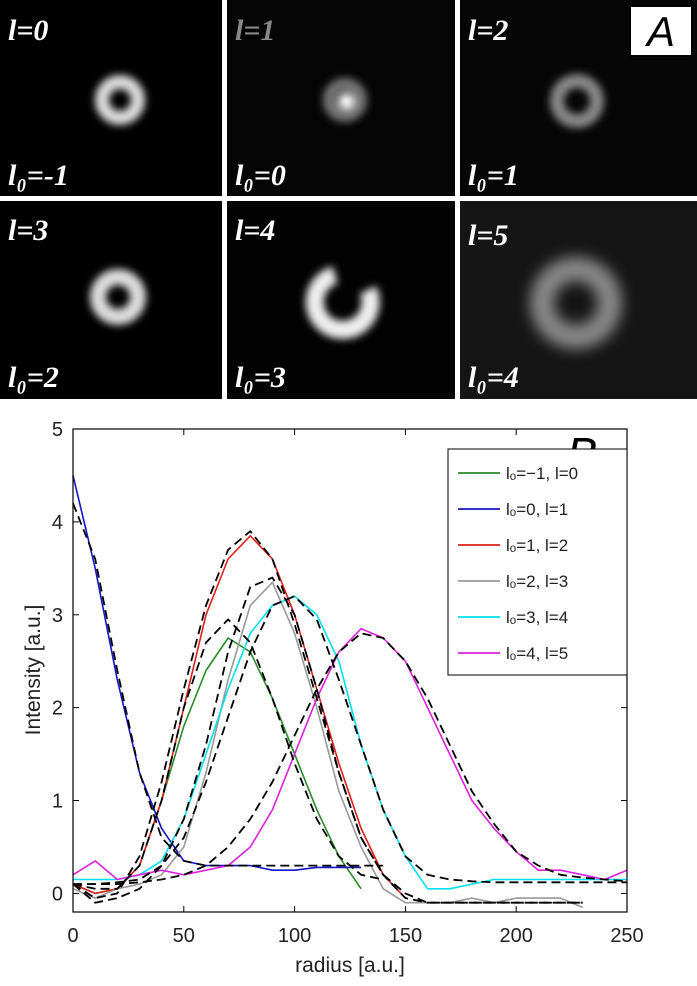 Image resolution: width=697 pixels, height=986 pixels. Describe the element at coordinates (537, 509) in the screenshot. I see `legend-label: lₒ=0, l=1` at that location.